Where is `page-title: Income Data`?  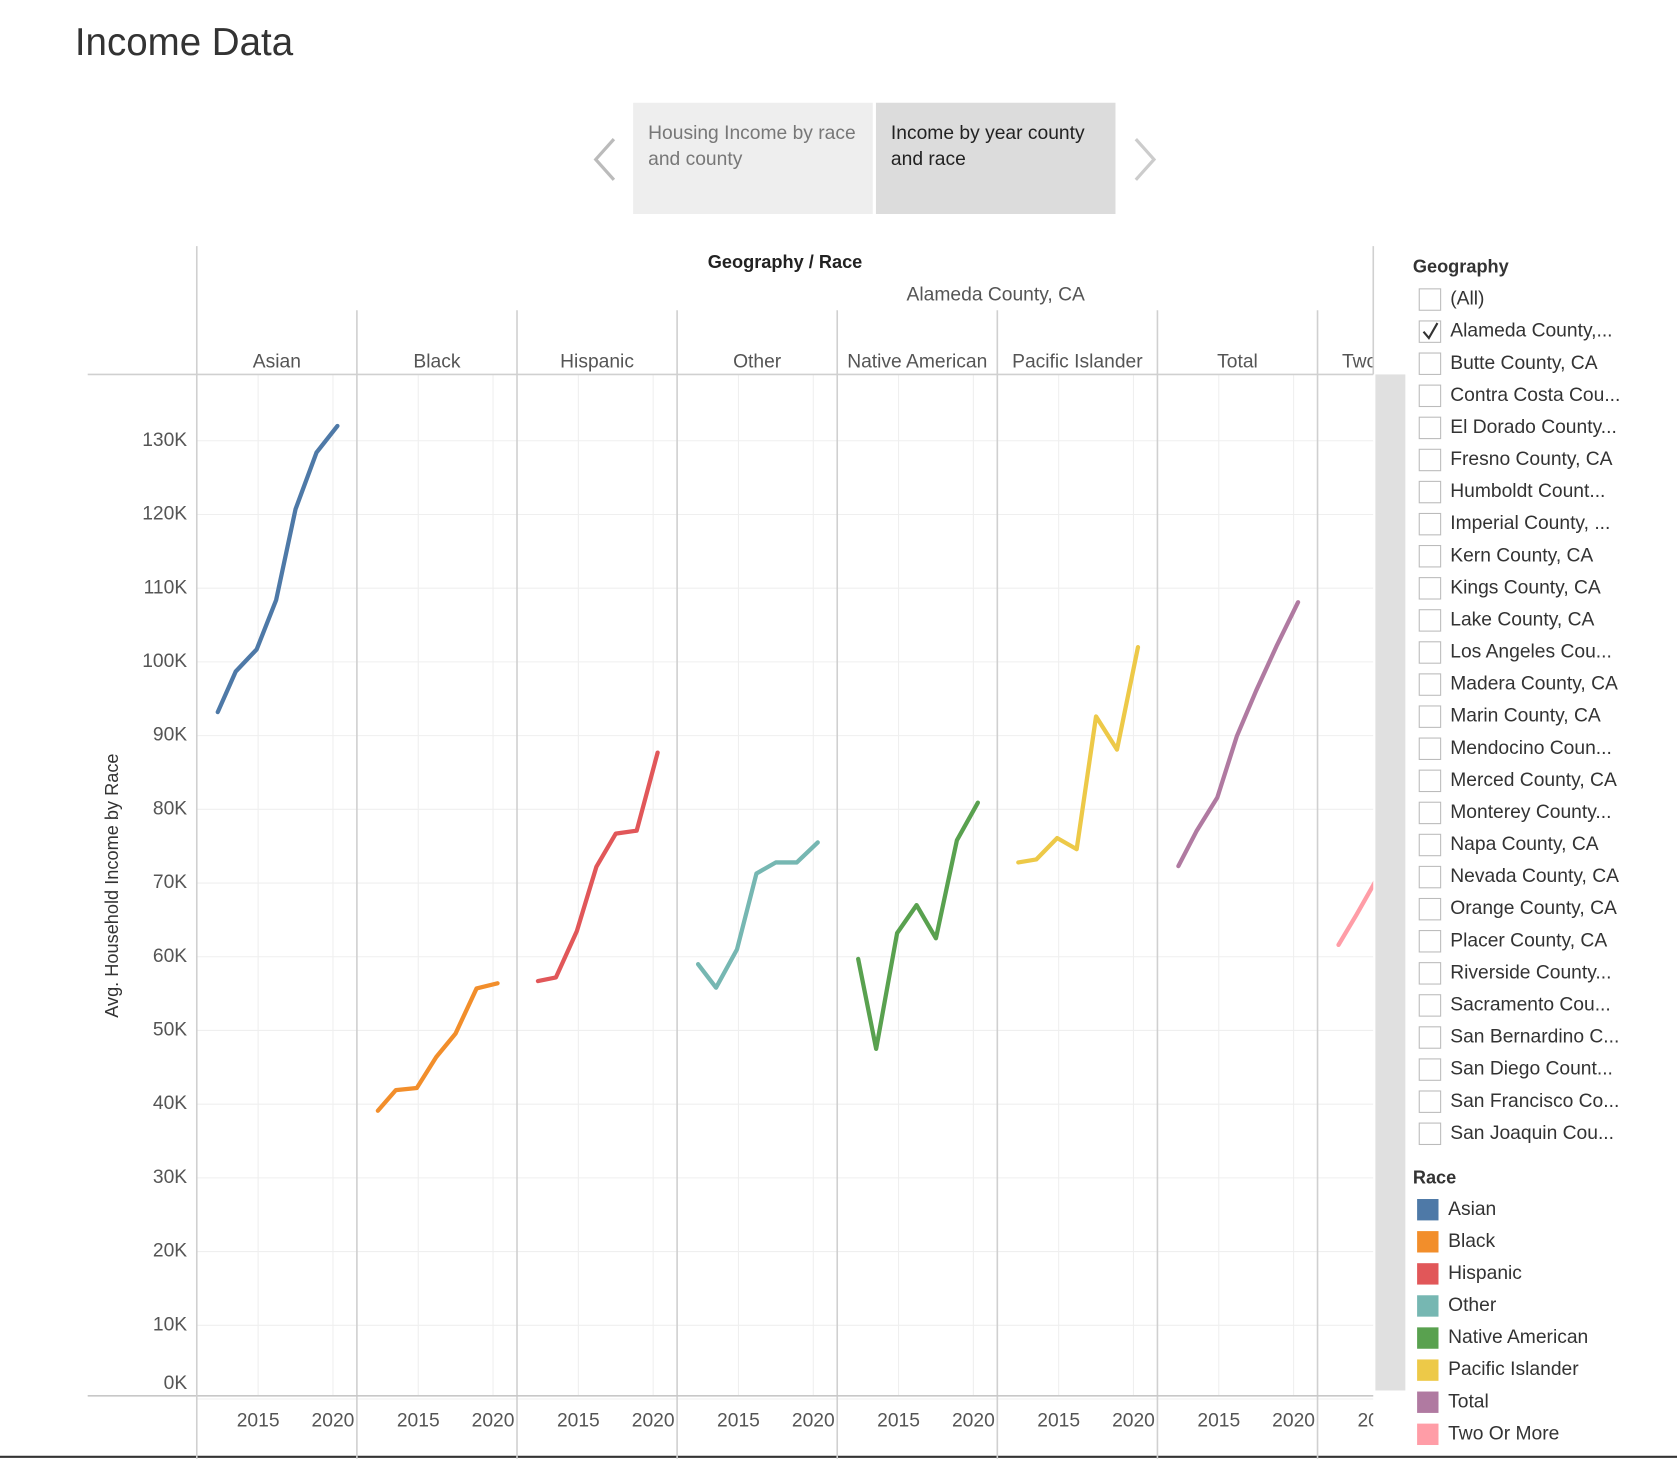
page-title: Income Data is located at coordinates (184, 42).